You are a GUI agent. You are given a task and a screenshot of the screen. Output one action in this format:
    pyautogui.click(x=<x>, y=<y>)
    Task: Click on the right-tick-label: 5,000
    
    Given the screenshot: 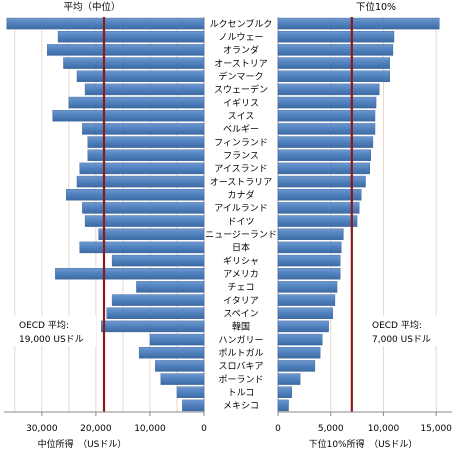 What is the action you would take?
    pyautogui.click(x=331, y=429)
    